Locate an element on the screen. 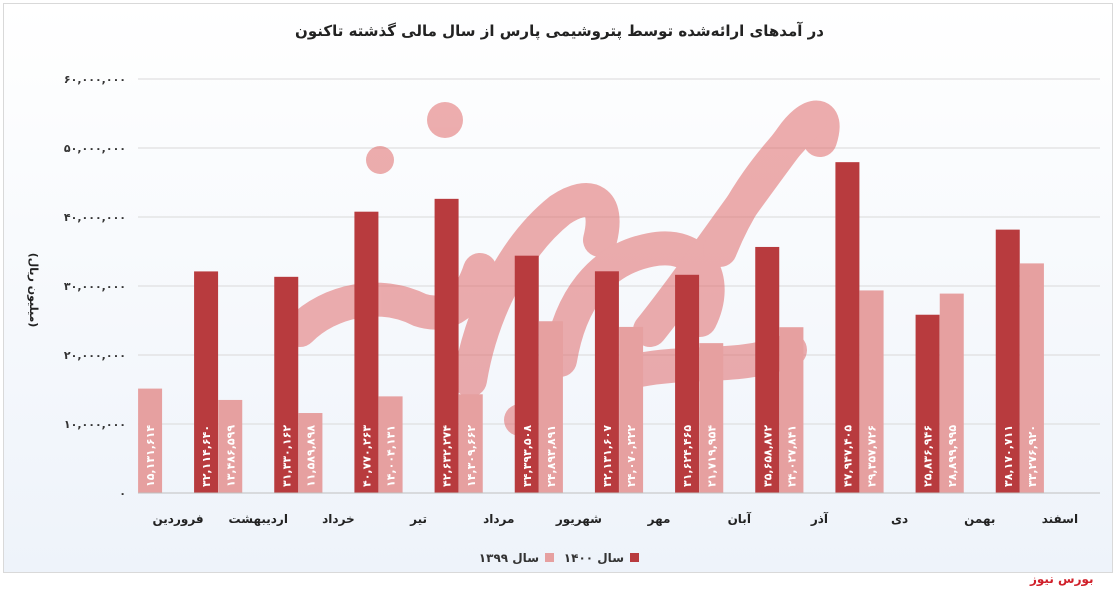 This screenshot has height=591, width=1119. data-label-1400: ۳۱,۳۳۰,۱۶۲ is located at coordinates (286, 456).